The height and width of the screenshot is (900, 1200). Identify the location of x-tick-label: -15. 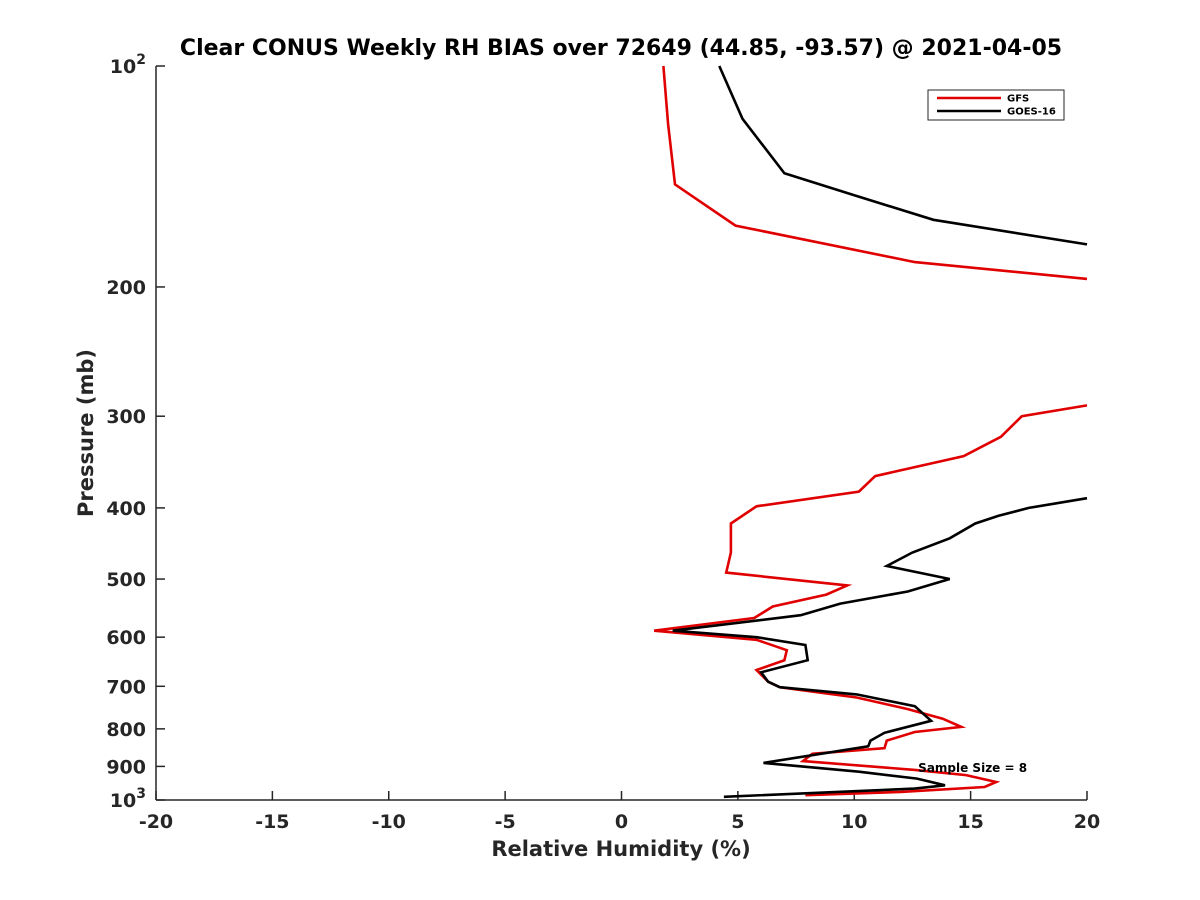
(272, 822).